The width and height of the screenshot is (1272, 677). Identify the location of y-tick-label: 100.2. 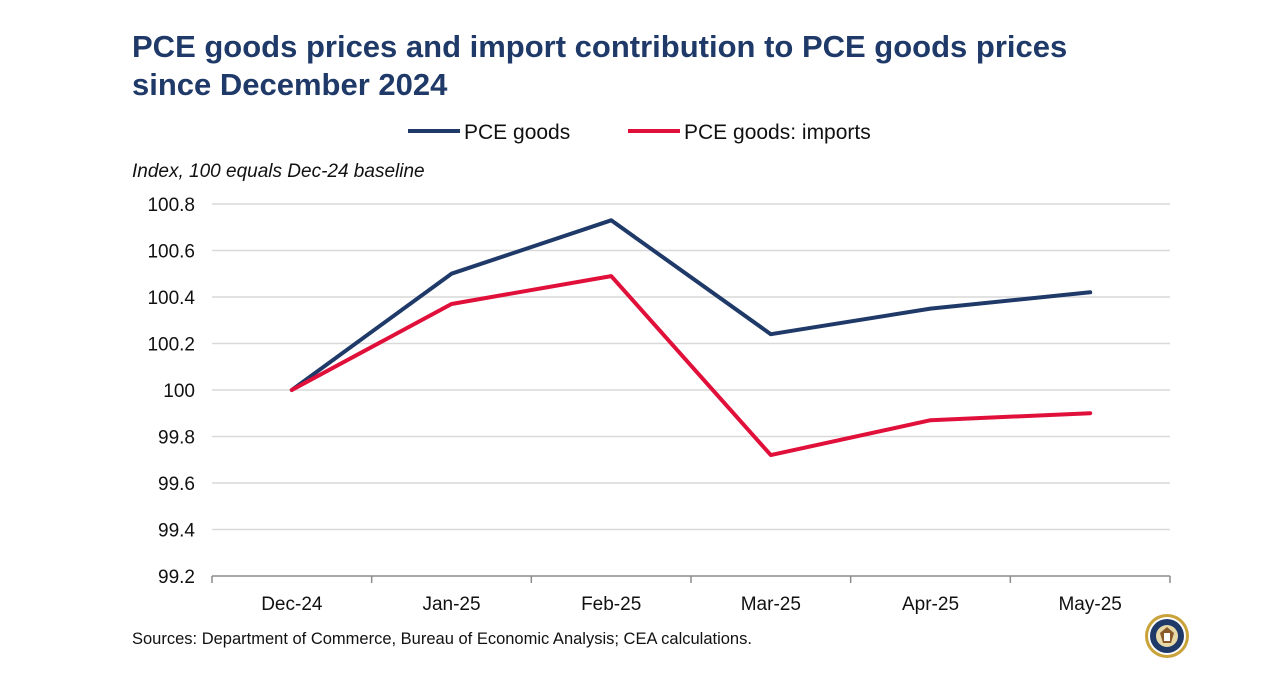
(171, 345).